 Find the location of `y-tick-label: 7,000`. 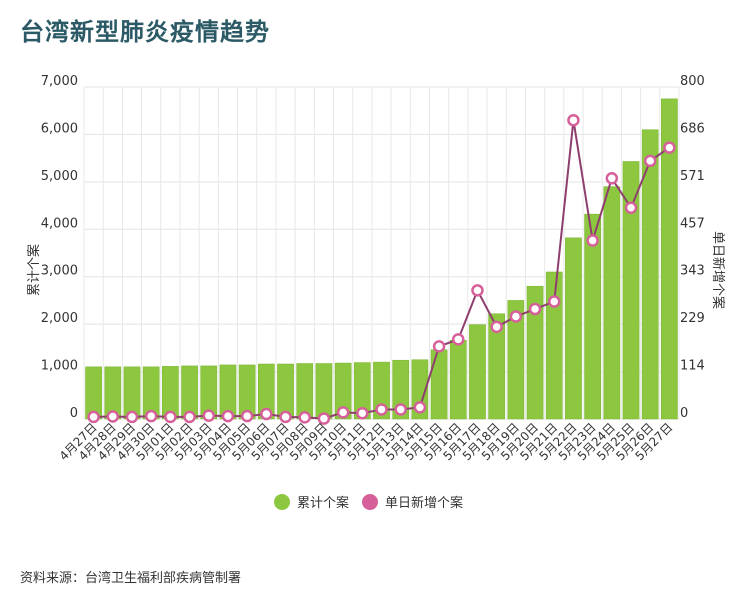

y-tick-label: 7,000 is located at coordinates (59, 81).